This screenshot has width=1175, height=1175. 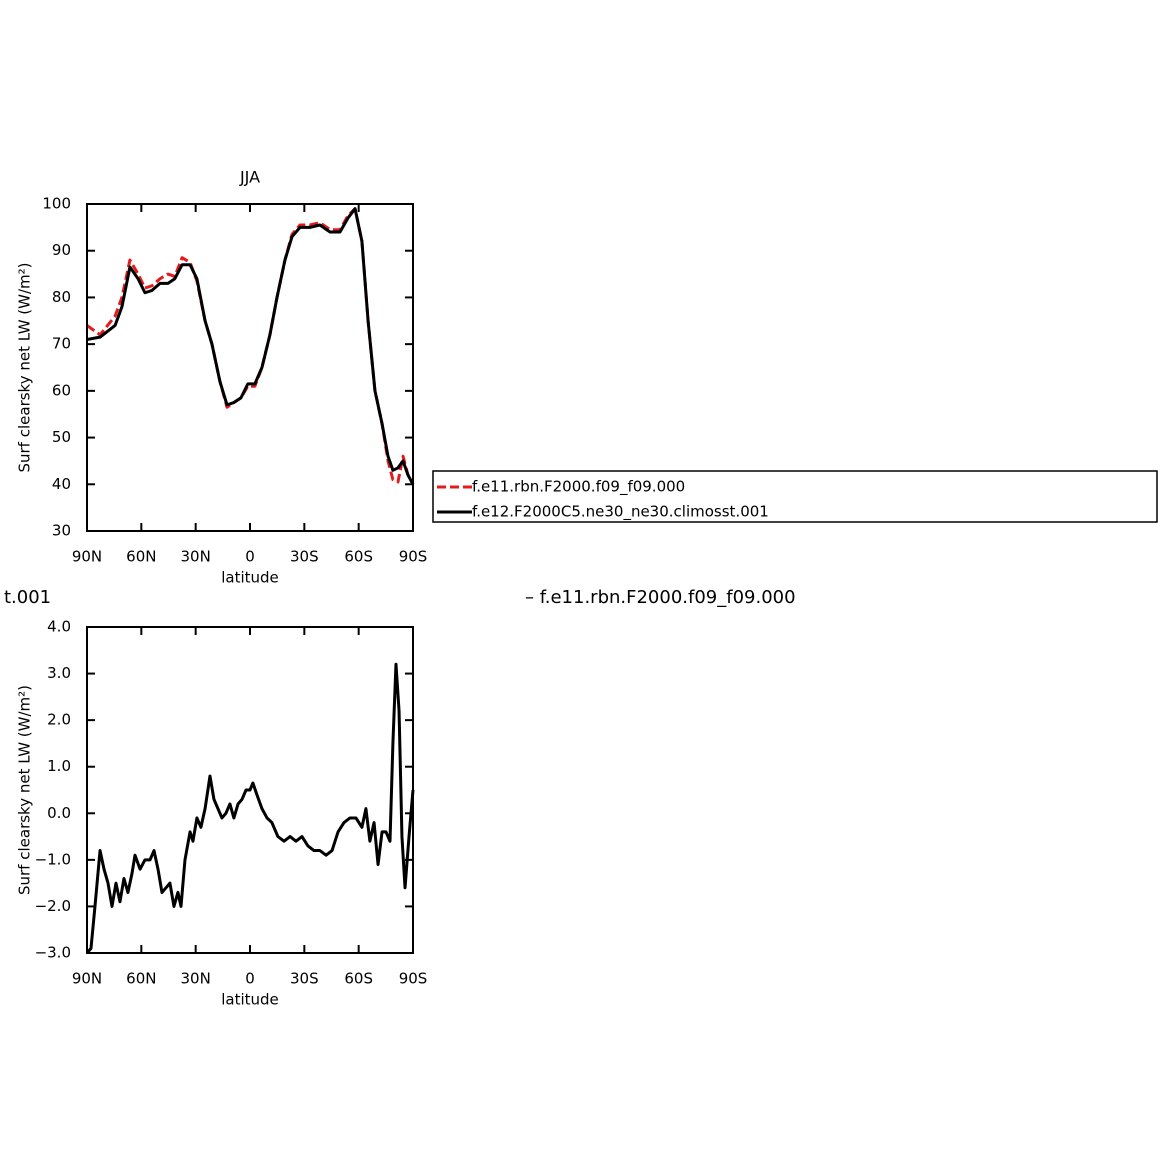 I want to click on y-tick-label: 70, so click(x=61, y=344).